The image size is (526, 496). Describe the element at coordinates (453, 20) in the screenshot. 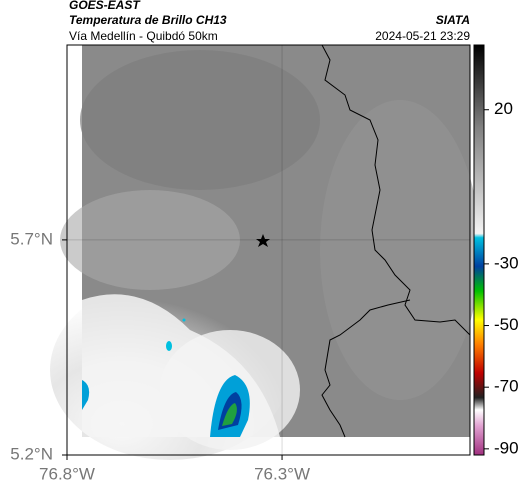

I see `source: SIATA` at that location.